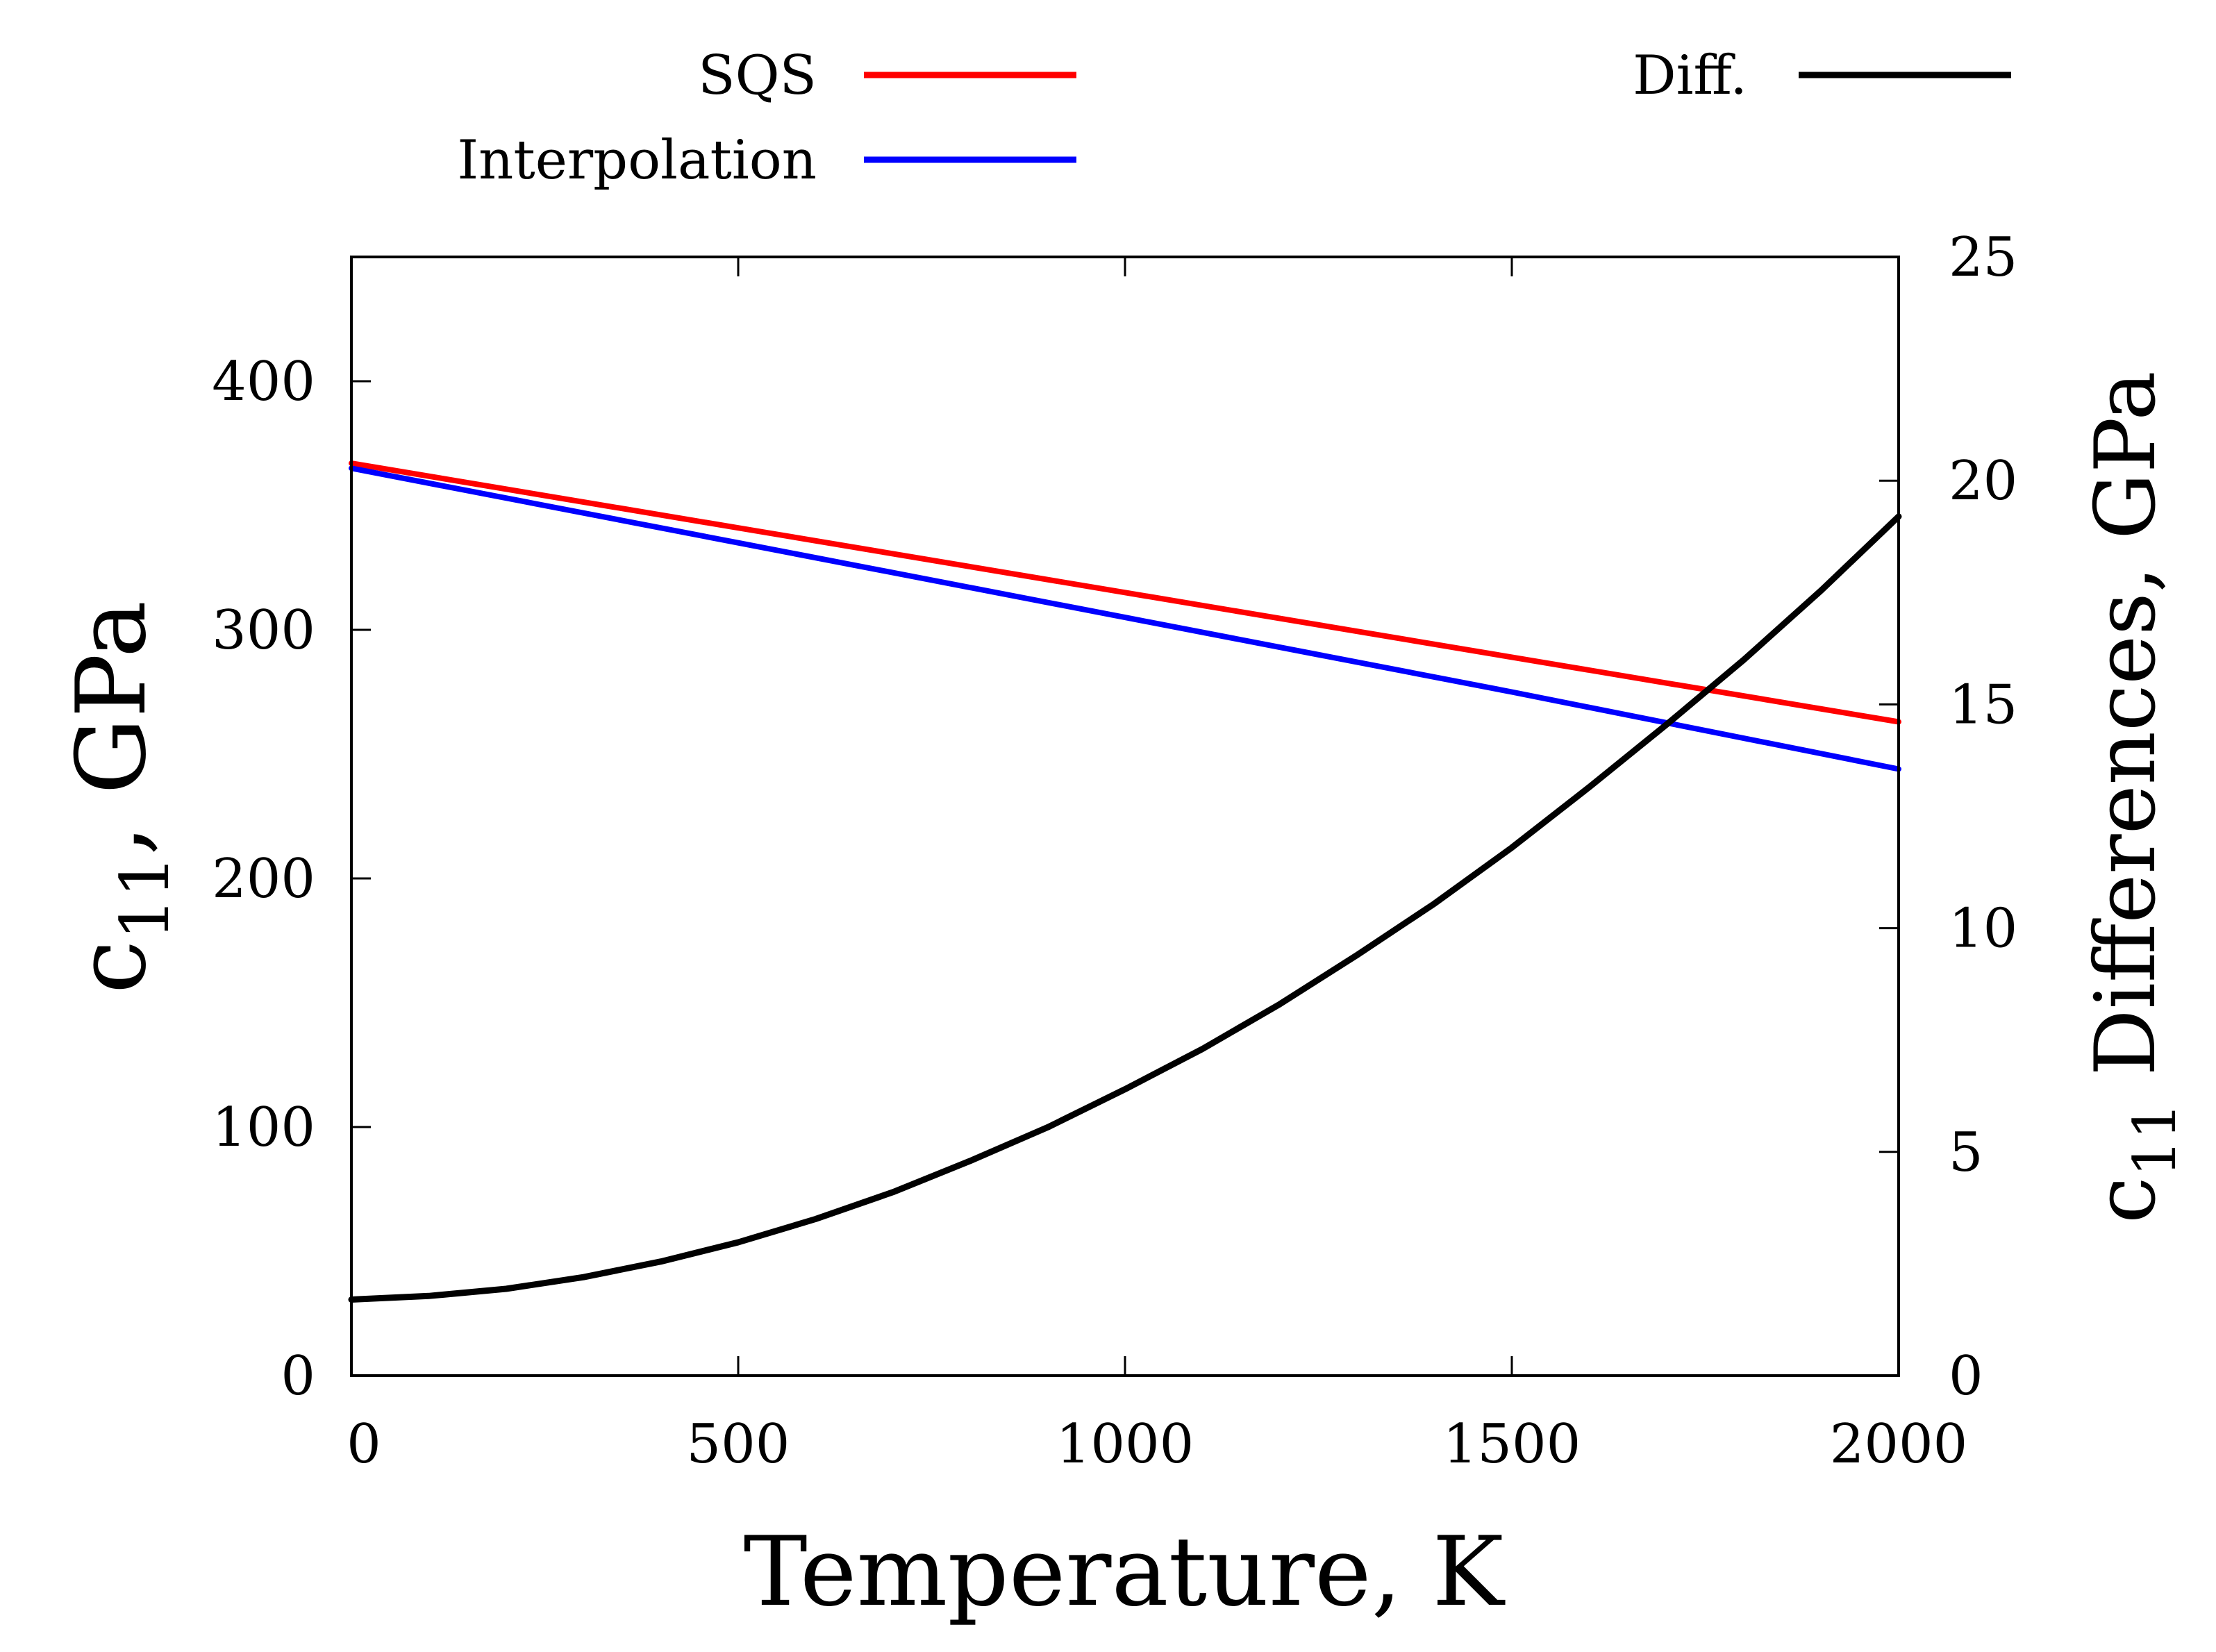  I want to click on y-tick-label: 300, so click(263, 630).